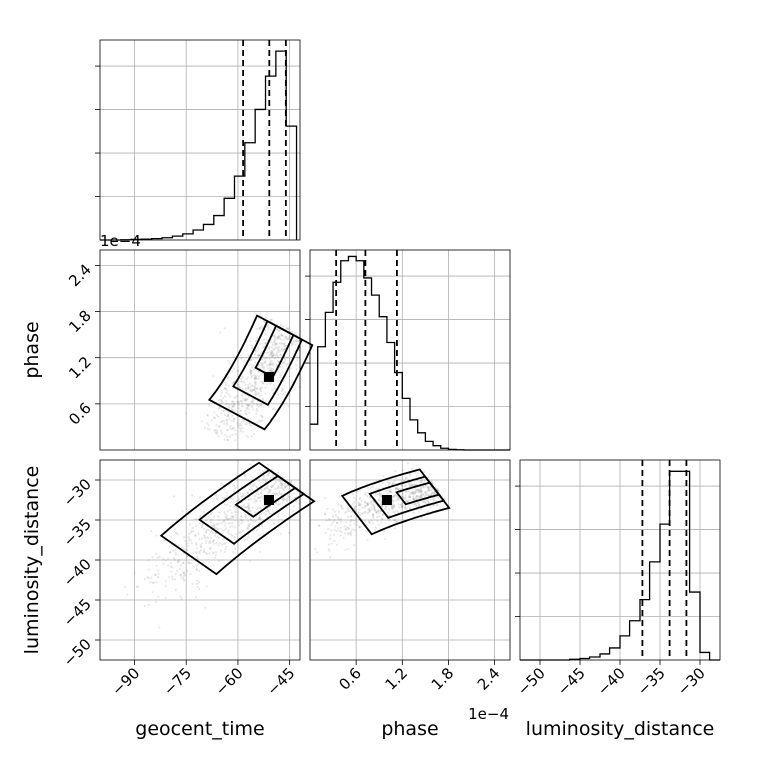 This screenshot has height=760, width=760. What do you see at coordinates (691, 681) in the screenshot?
I see `x-tick-label-luminosity-distance: −30` at bounding box center [691, 681].